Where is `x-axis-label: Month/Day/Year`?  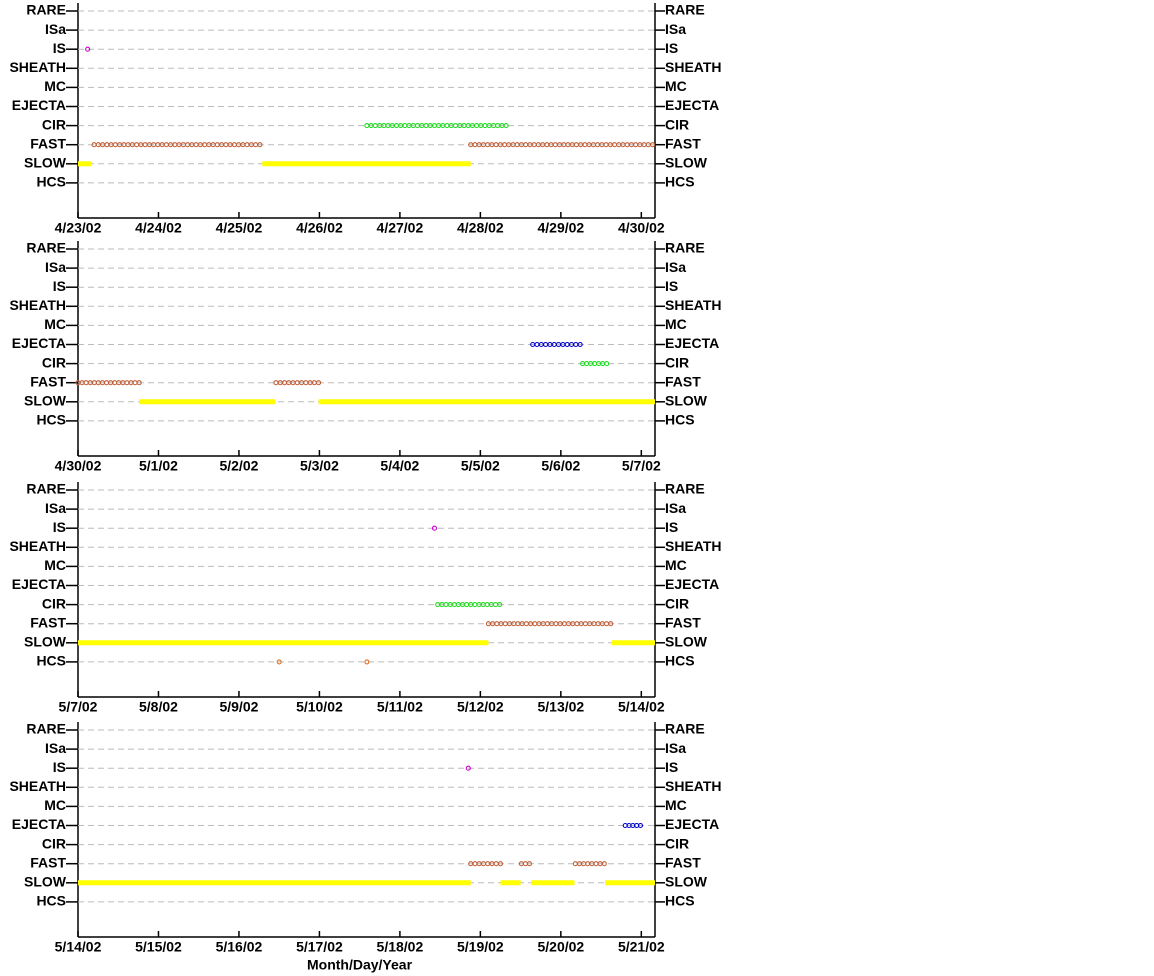
x-axis-label: Month/Day/Year is located at coordinates (360, 965).